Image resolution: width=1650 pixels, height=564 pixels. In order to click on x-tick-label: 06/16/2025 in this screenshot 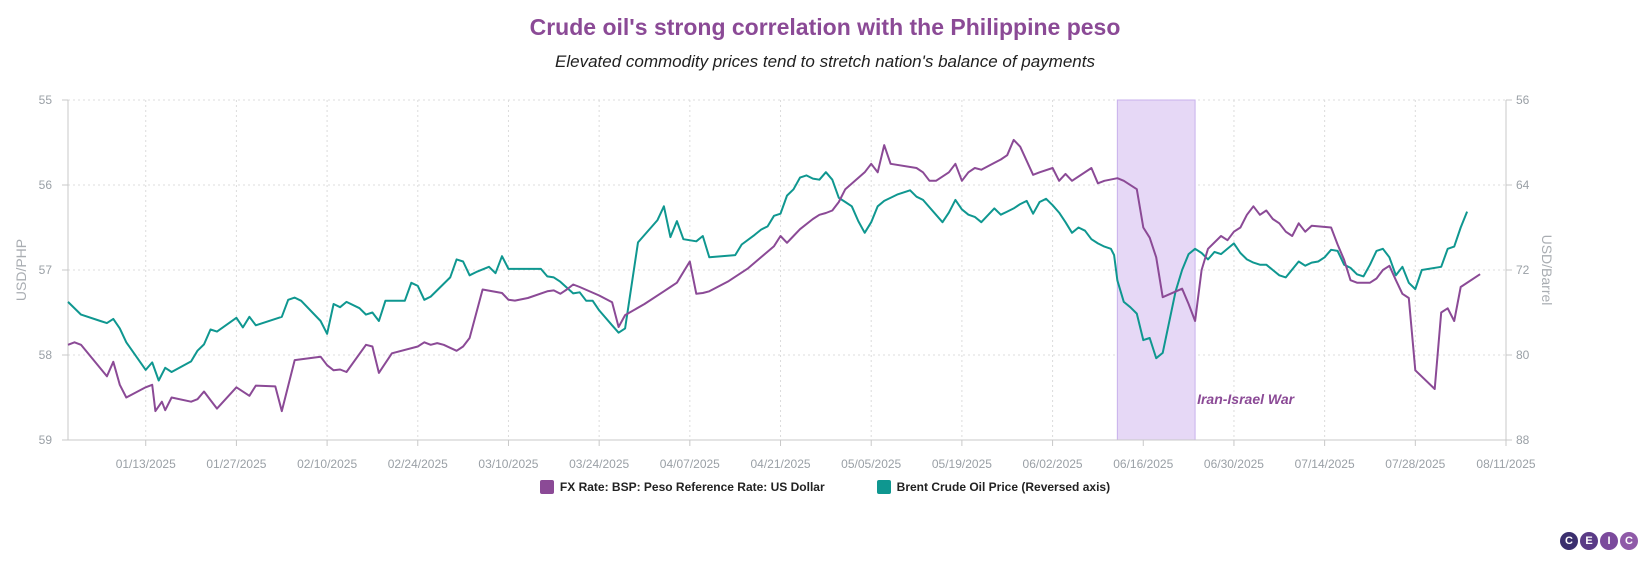, I will do `click(1143, 464)`.